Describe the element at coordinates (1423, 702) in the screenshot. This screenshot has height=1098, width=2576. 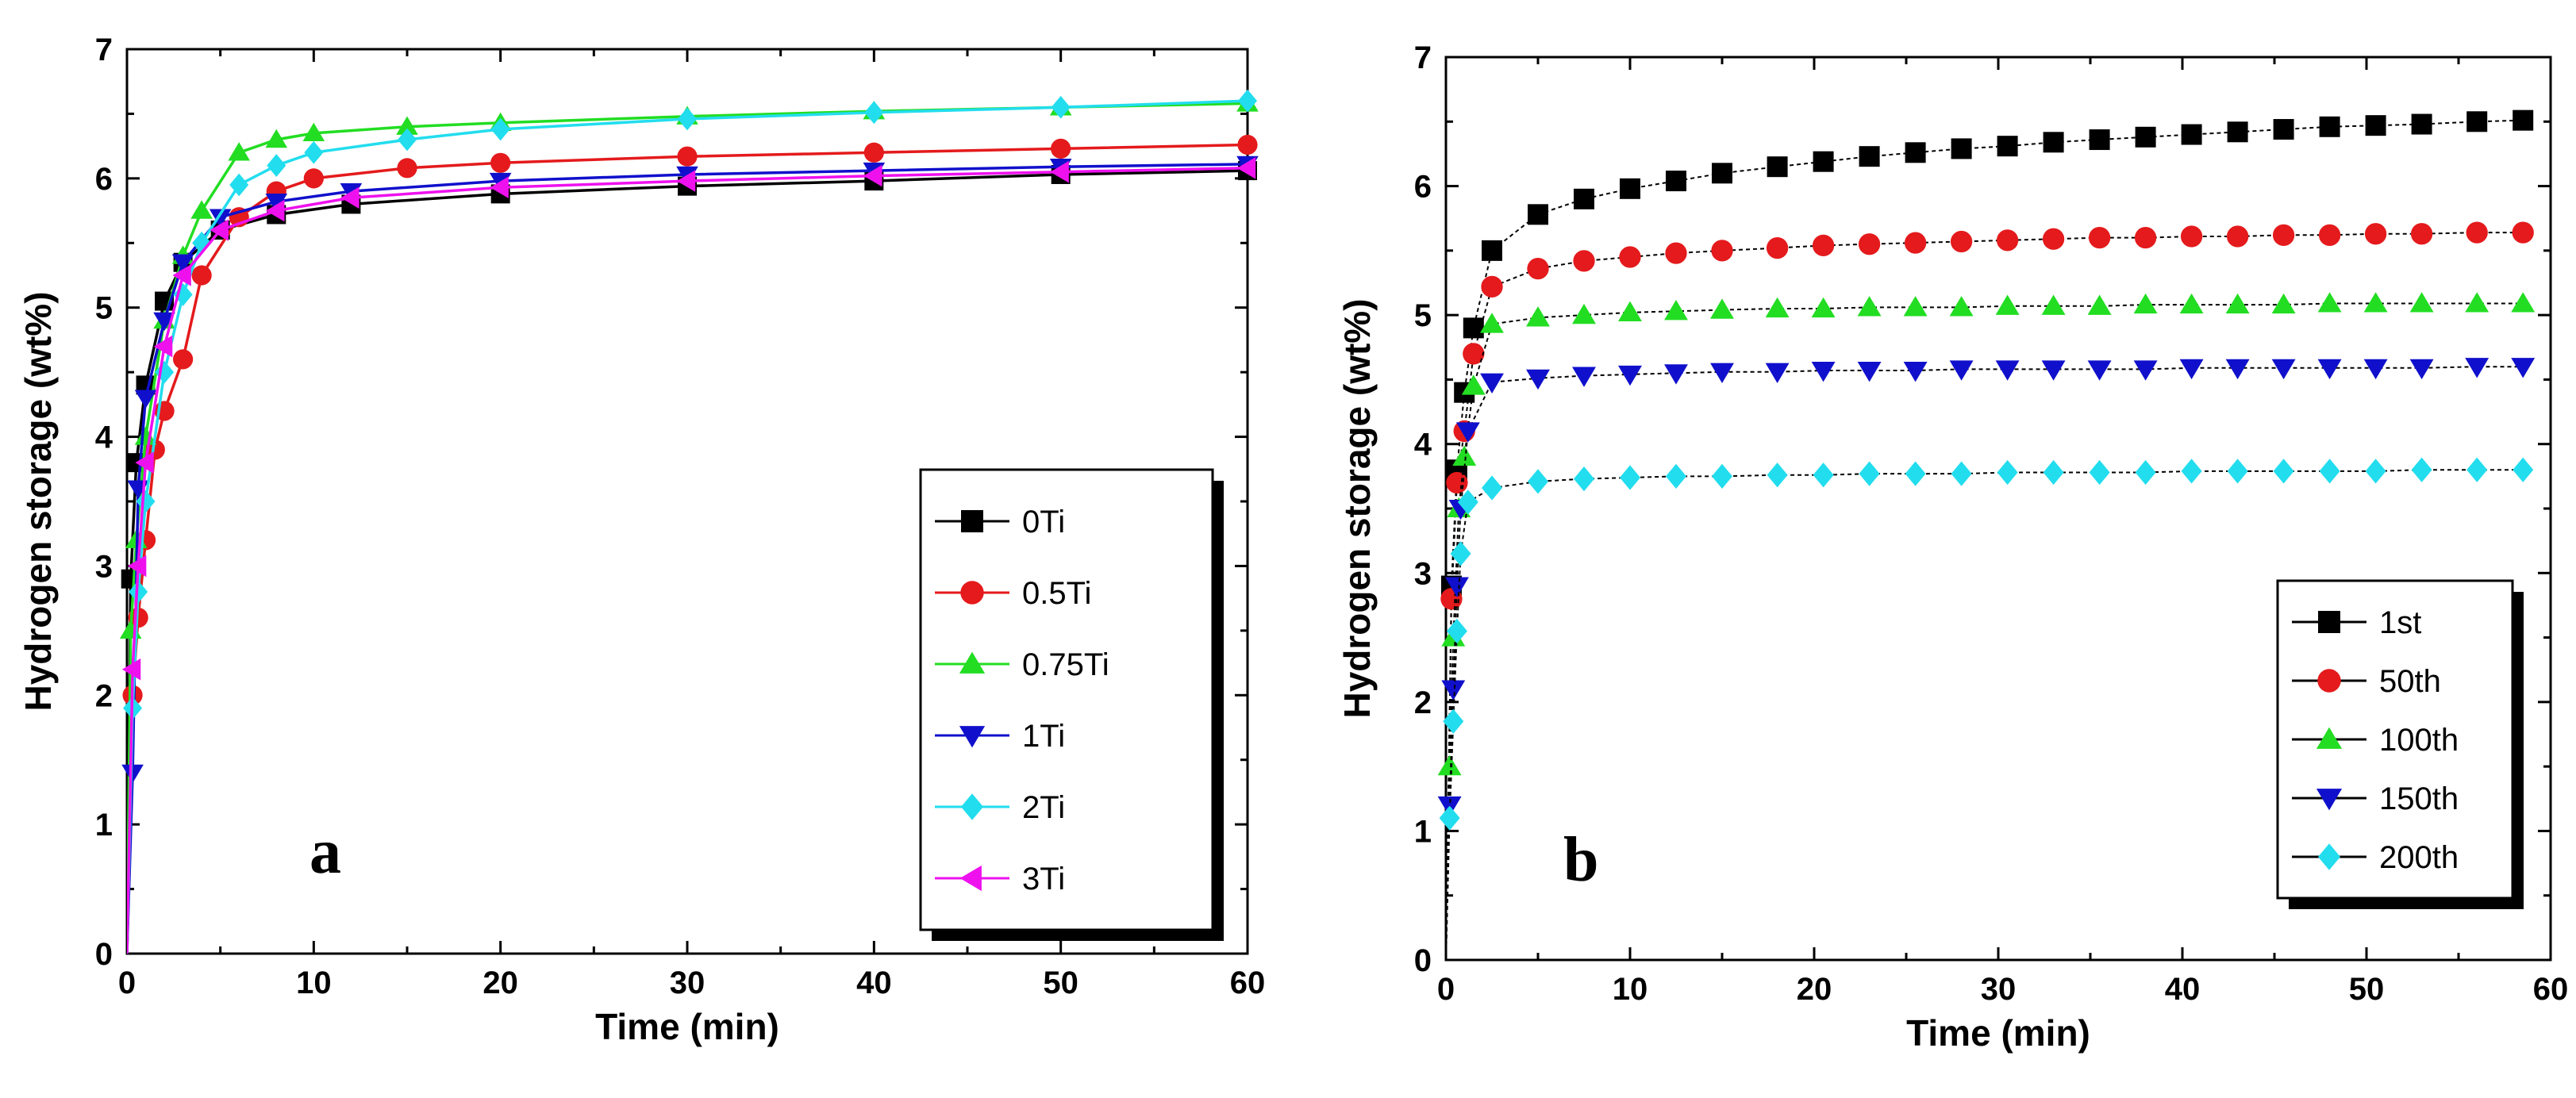
I see `y-tick-label: 2` at that location.